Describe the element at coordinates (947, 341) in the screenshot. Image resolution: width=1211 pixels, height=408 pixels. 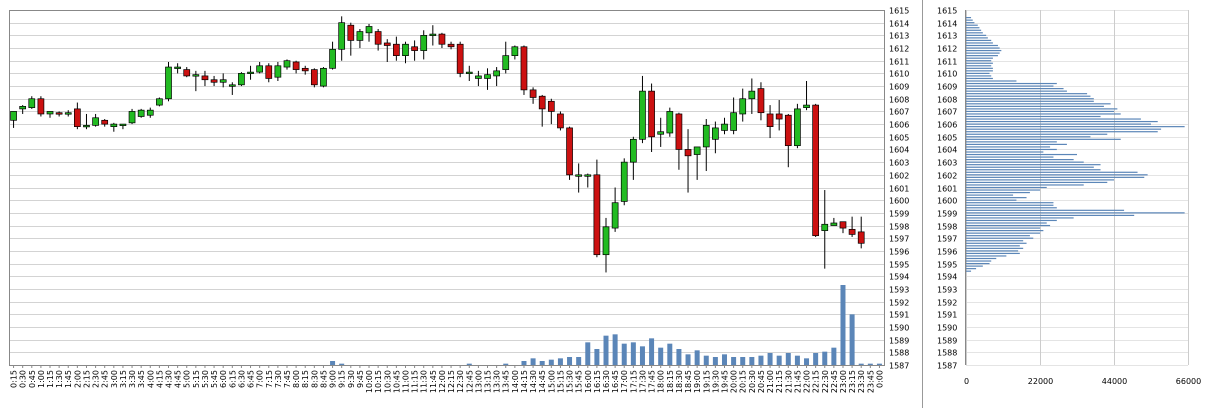
I see `y-tick-label: 1589` at that location.